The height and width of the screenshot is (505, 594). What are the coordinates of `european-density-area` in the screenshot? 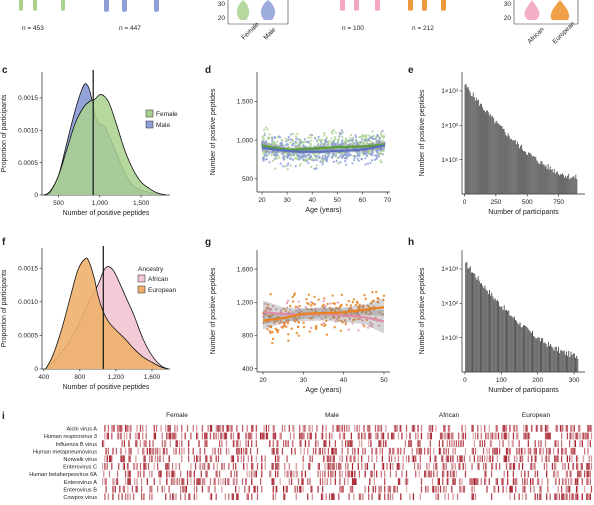 It's located at (107, 313).